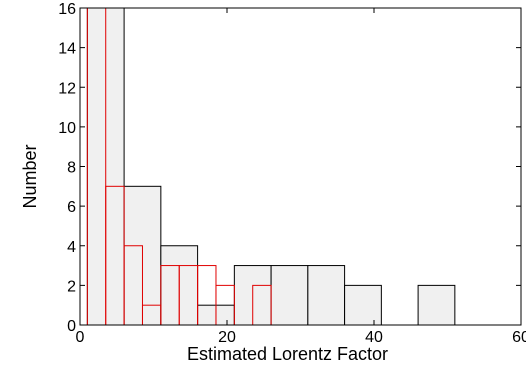 The image size is (526, 366). I want to click on y-axis-title: Number, so click(30, 176).